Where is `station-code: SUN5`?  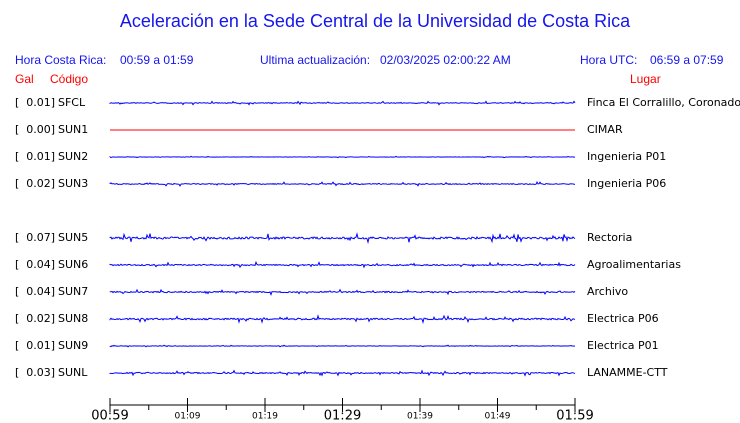 station-code: SUN5 is located at coordinates (73, 237).